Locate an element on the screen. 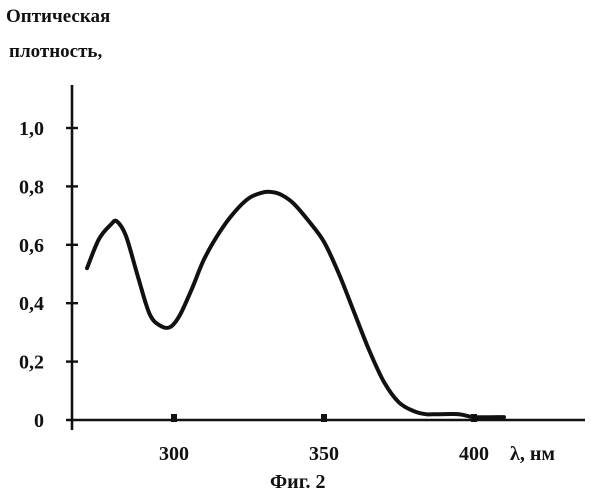 The height and width of the screenshot is (500, 609). y-tick-label: 0,6 is located at coordinates (31, 246).